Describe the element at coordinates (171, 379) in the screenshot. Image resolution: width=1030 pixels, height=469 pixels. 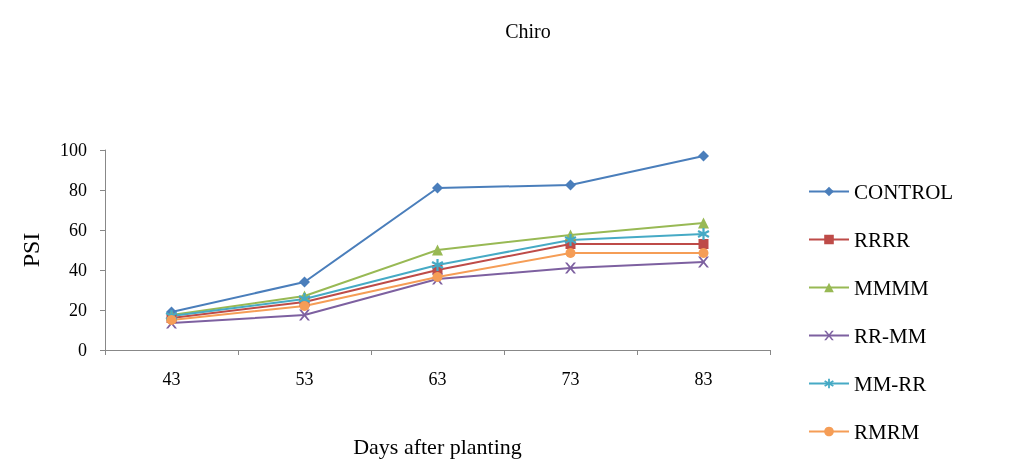
I see `x-tick-label: 43` at that location.